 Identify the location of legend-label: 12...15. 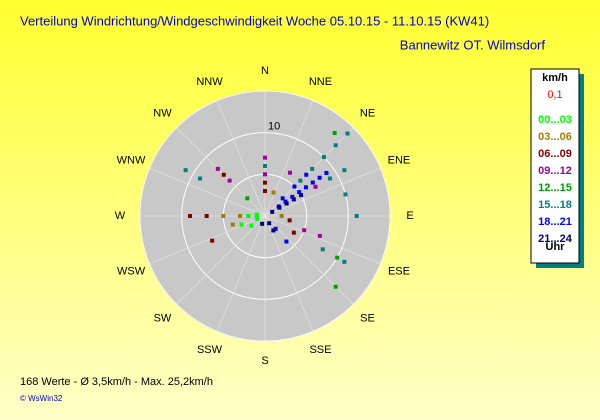
(555, 188).